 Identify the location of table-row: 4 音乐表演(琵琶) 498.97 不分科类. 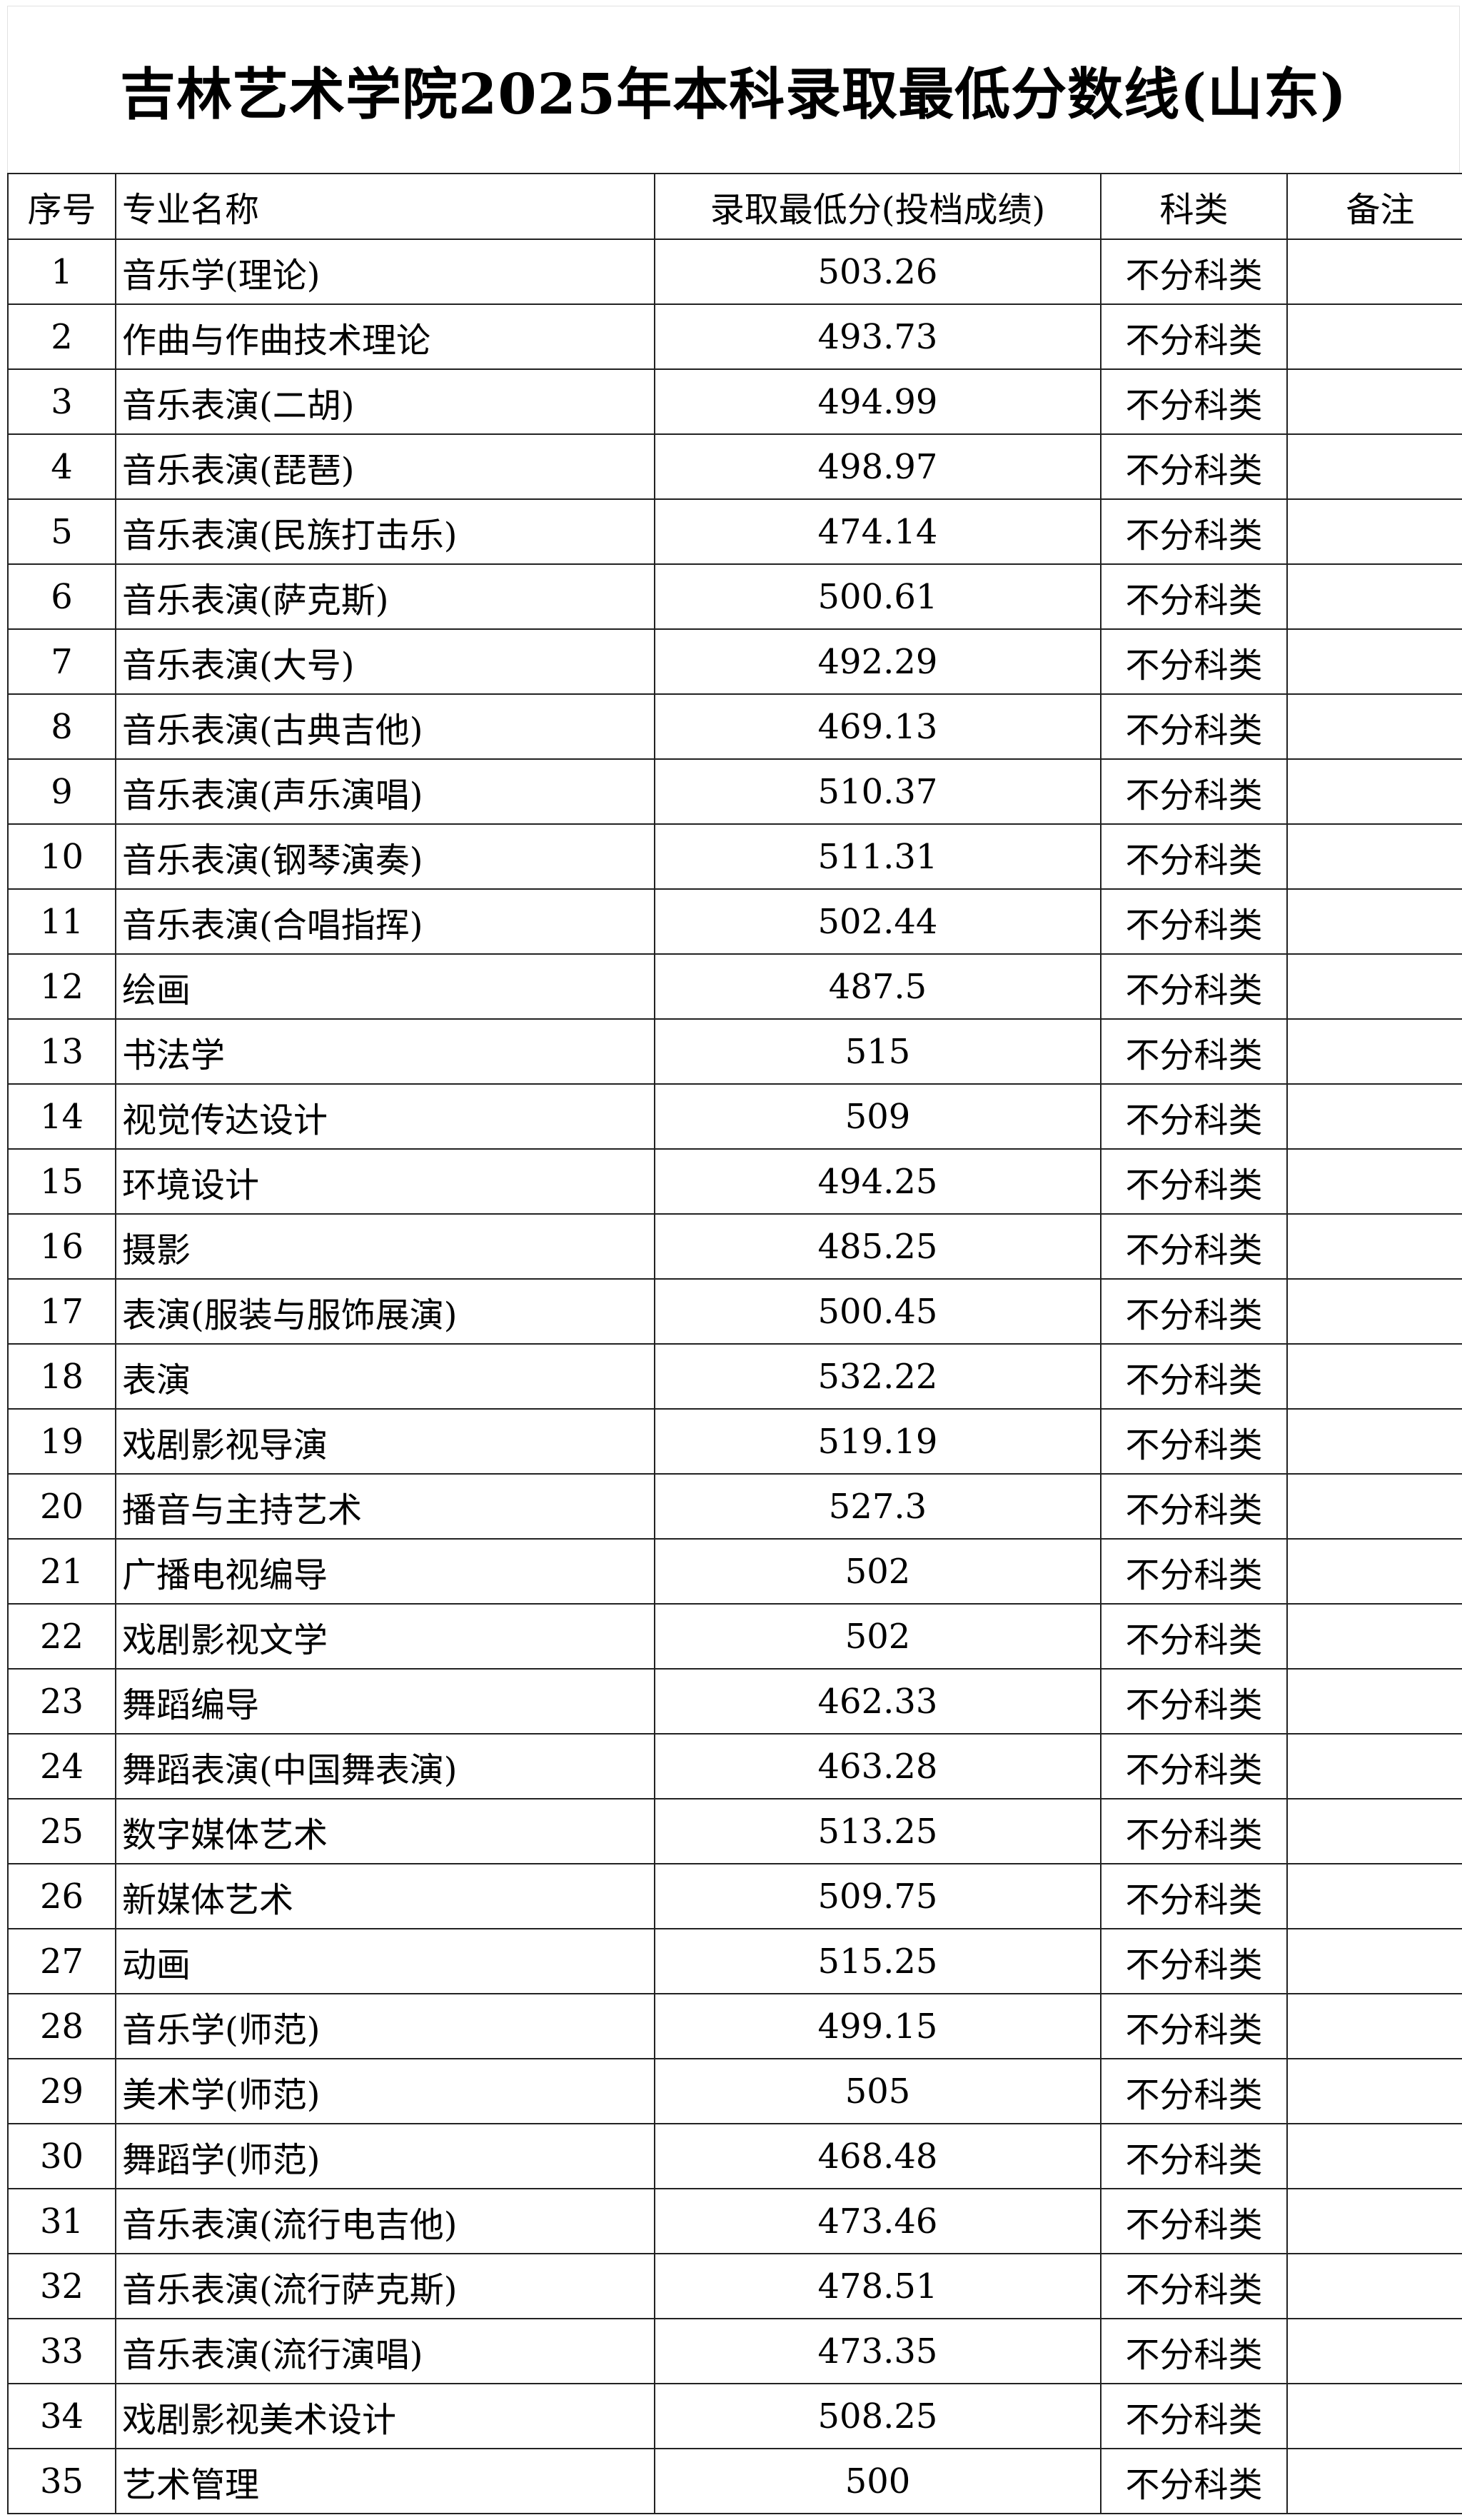
(734, 466).